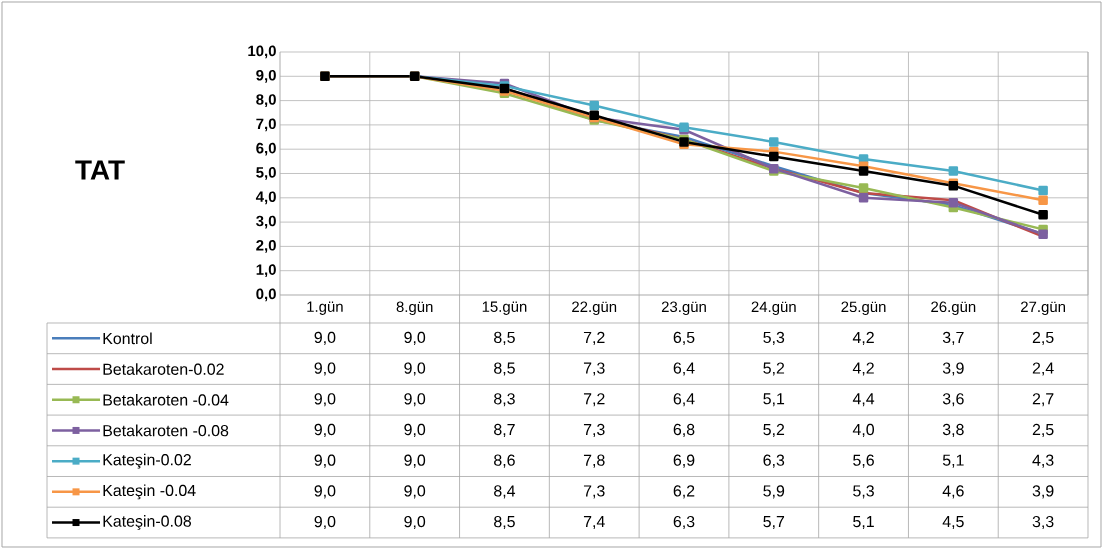  What do you see at coordinates (774, 523) in the screenshot?
I see `data-label: 5,7` at bounding box center [774, 523].